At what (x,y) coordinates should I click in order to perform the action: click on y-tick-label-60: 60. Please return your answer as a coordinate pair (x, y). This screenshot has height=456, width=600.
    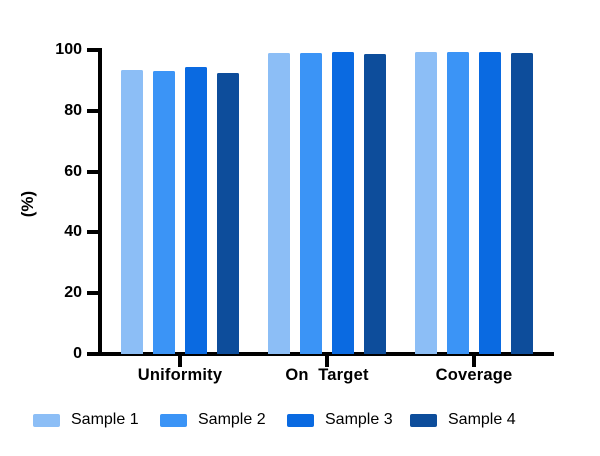
    Looking at the image, I should click on (73, 171).